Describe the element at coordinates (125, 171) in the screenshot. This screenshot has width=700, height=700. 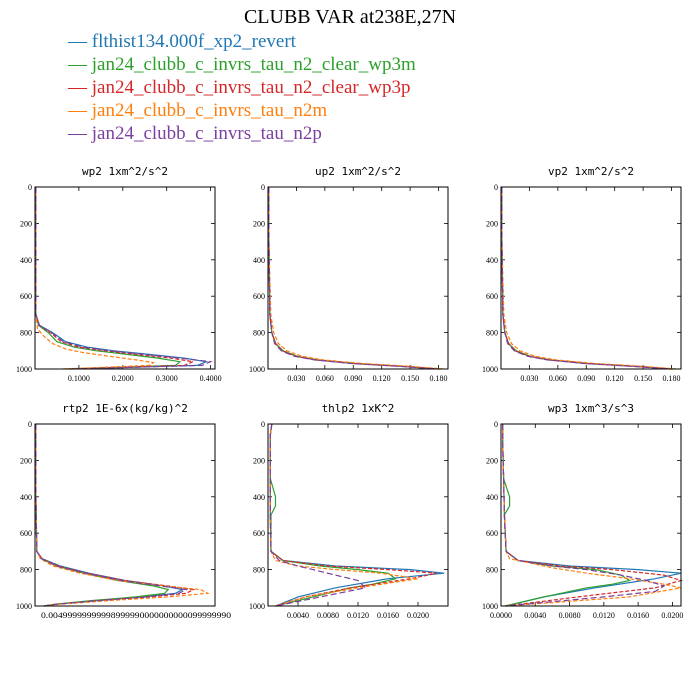
I see `panel-title: wp2 1xm^2/s^2` at that location.